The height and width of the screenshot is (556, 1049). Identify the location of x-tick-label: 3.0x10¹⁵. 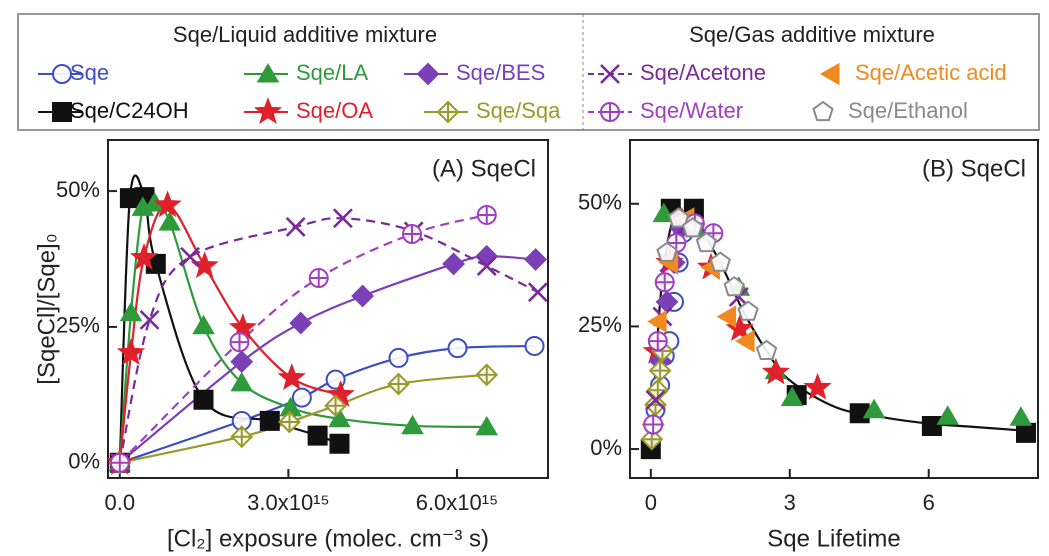
(288, 502).